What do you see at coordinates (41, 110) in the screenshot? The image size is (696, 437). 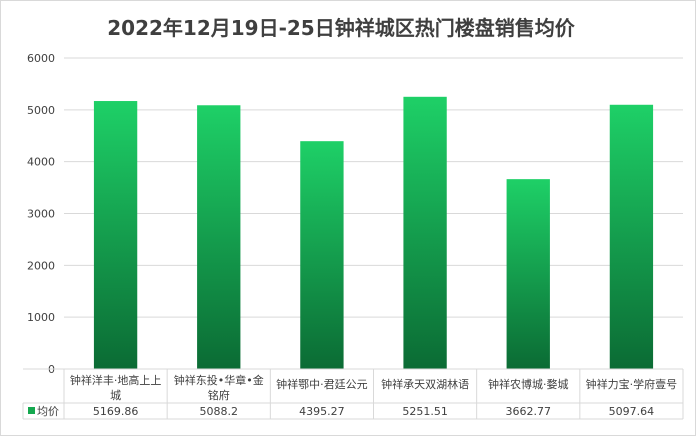 I see `y-tick-label: 5000` at bounding box center [41, 110].